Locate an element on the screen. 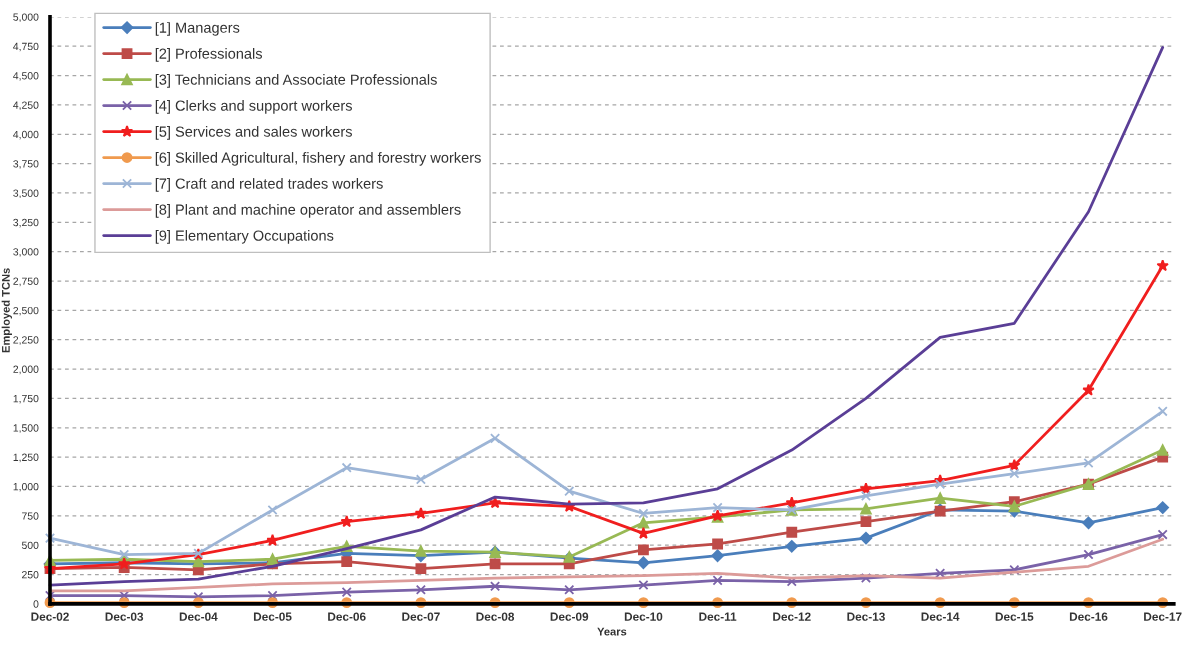 Image resolution: width=1193 pixels, height=650 pixels. y-tick-label: 2,250 is located at coordinates (26, 340).